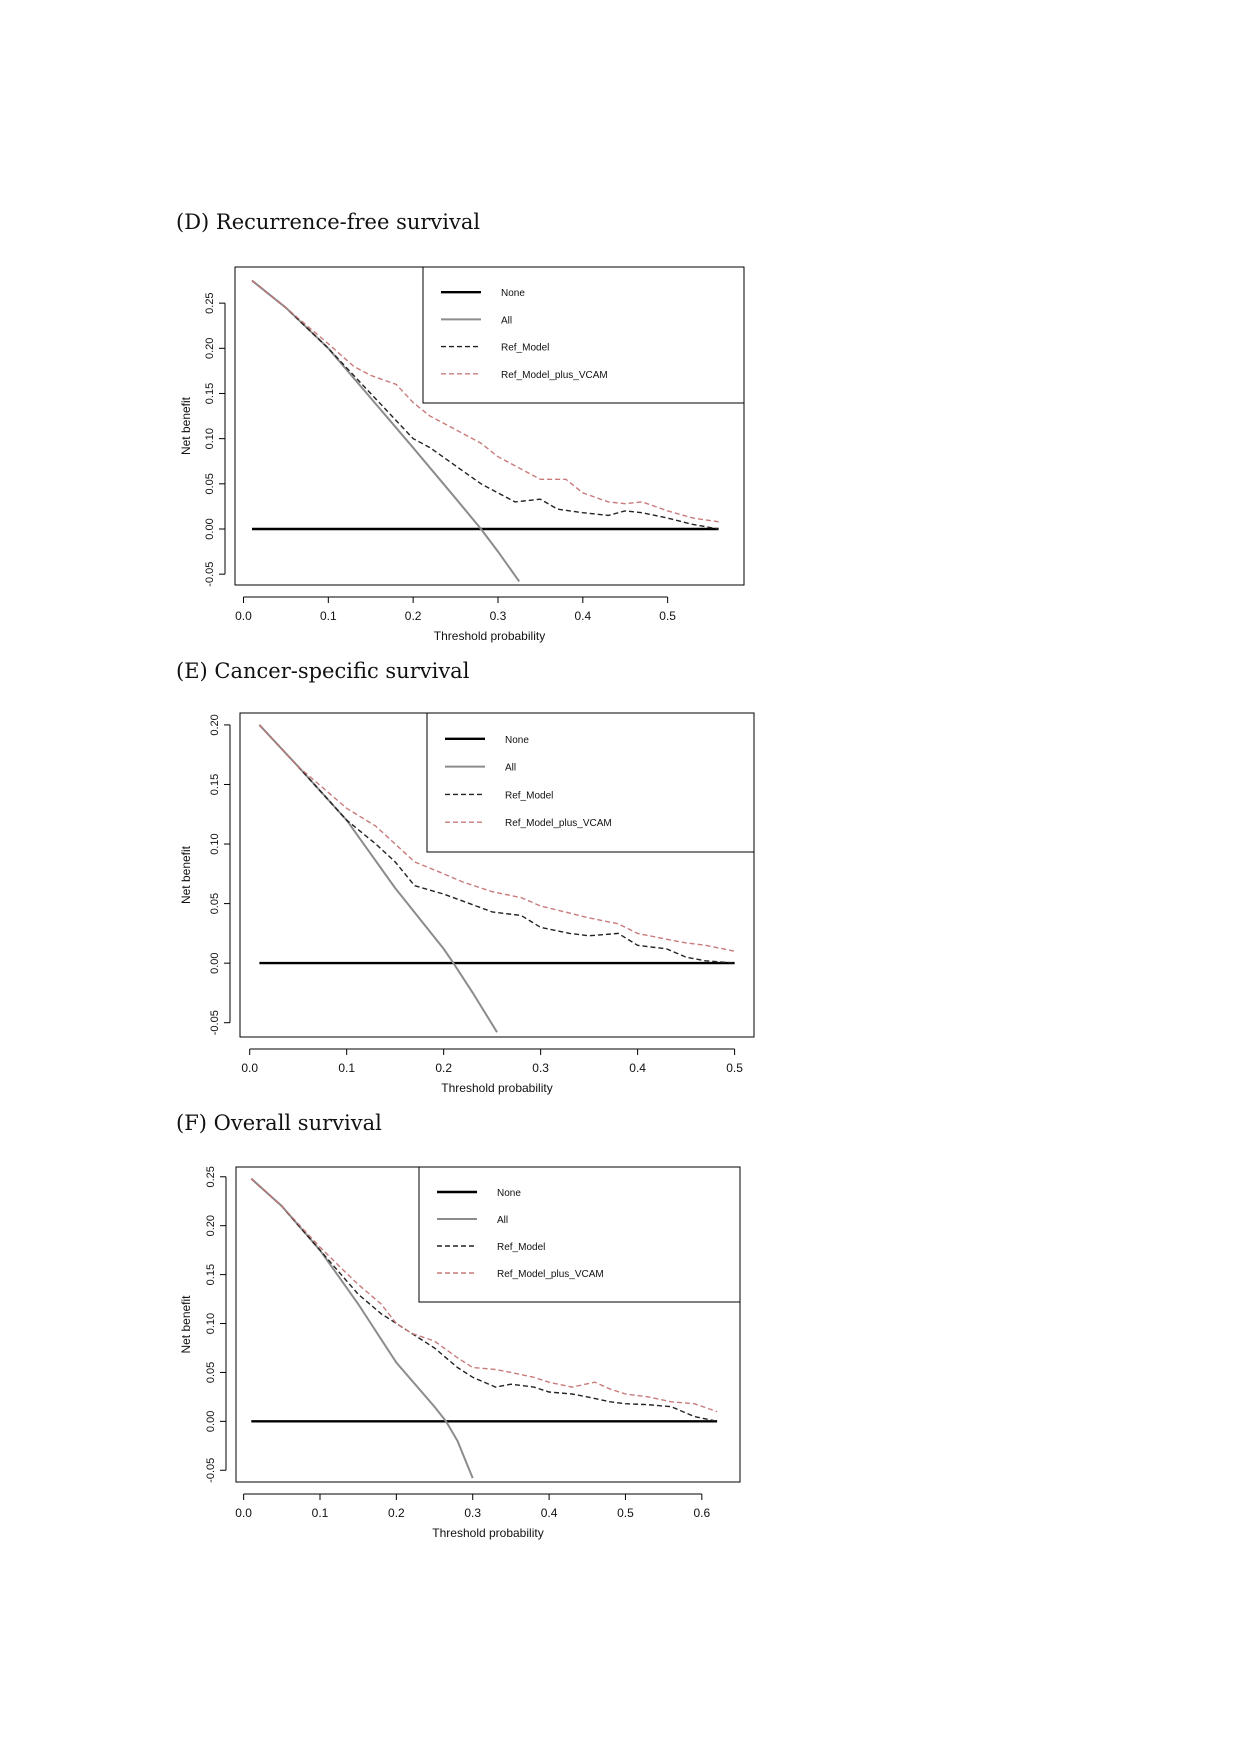  I want to click on x-tick-label: 0.6, so click(701, 1513).